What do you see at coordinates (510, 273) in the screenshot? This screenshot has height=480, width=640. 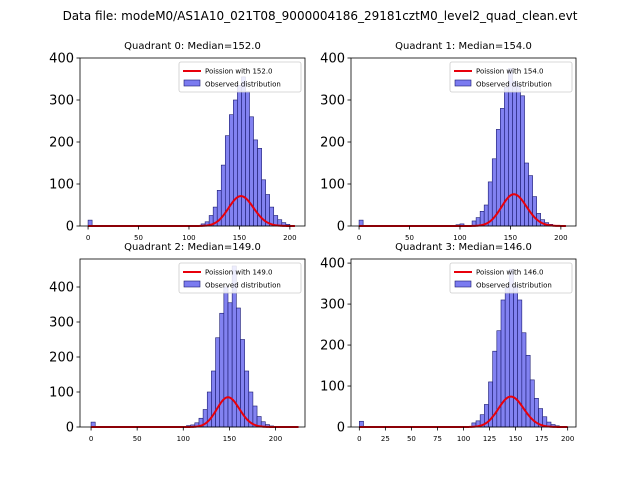 I see `legend-line-label: Poission with 146.0` at bounding box center [510, 273].